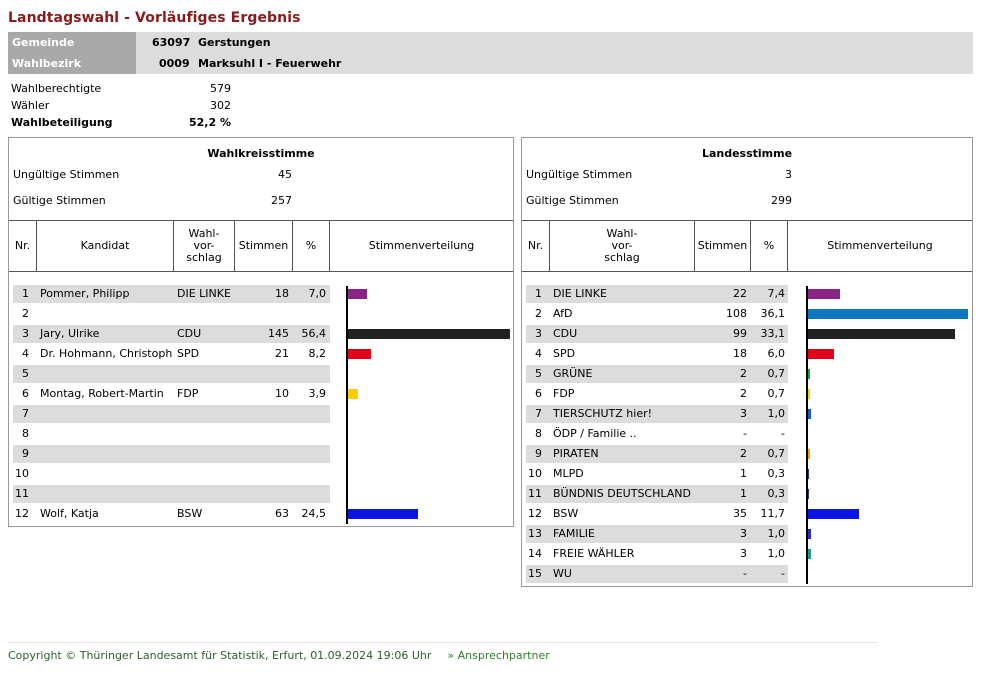 The image size is (987, 680). I want to click on row-prozent: 0,3, so click(776, 473).